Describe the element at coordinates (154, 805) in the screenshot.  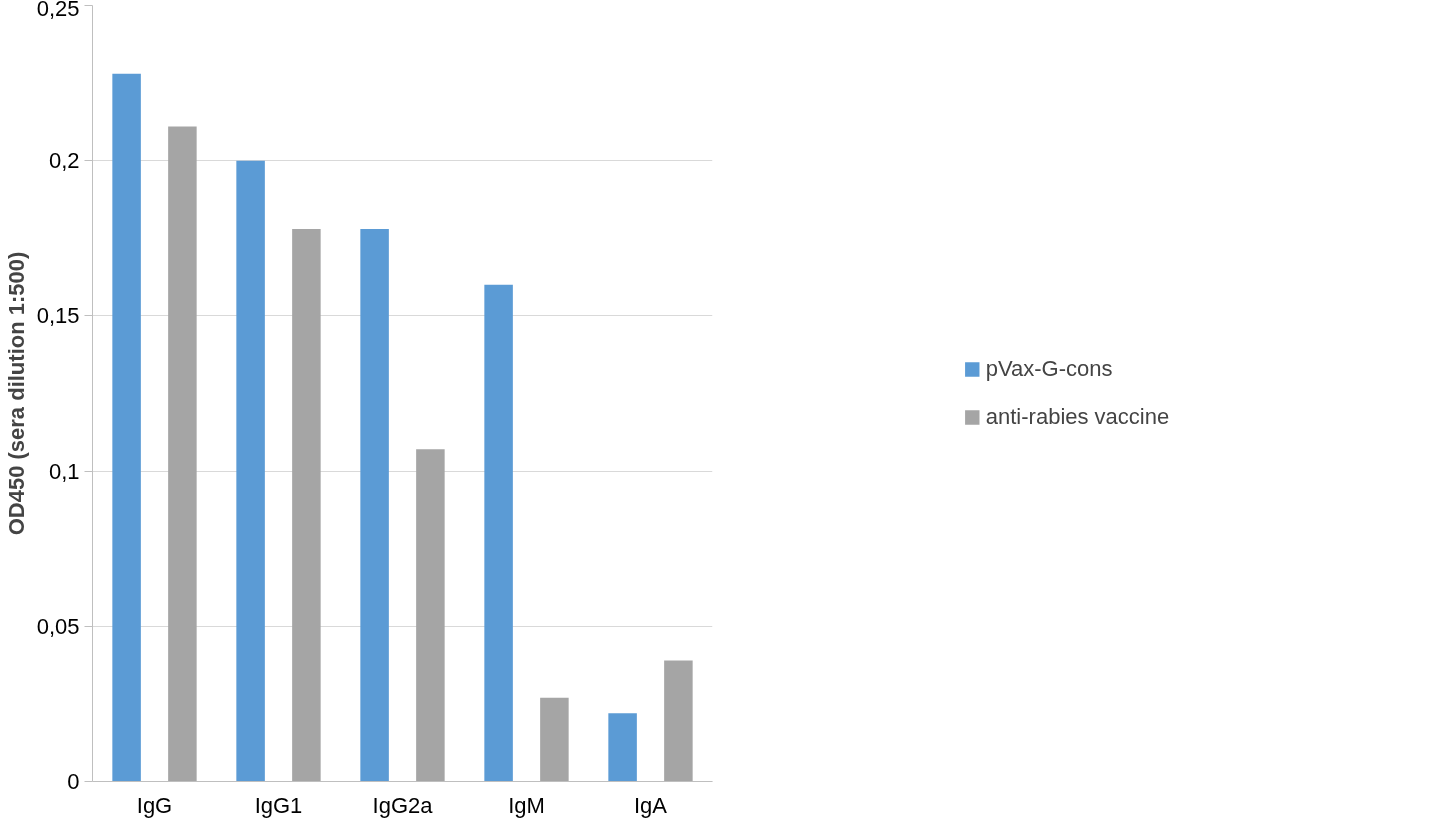
I see `x-tick-label: IgG` at that location.